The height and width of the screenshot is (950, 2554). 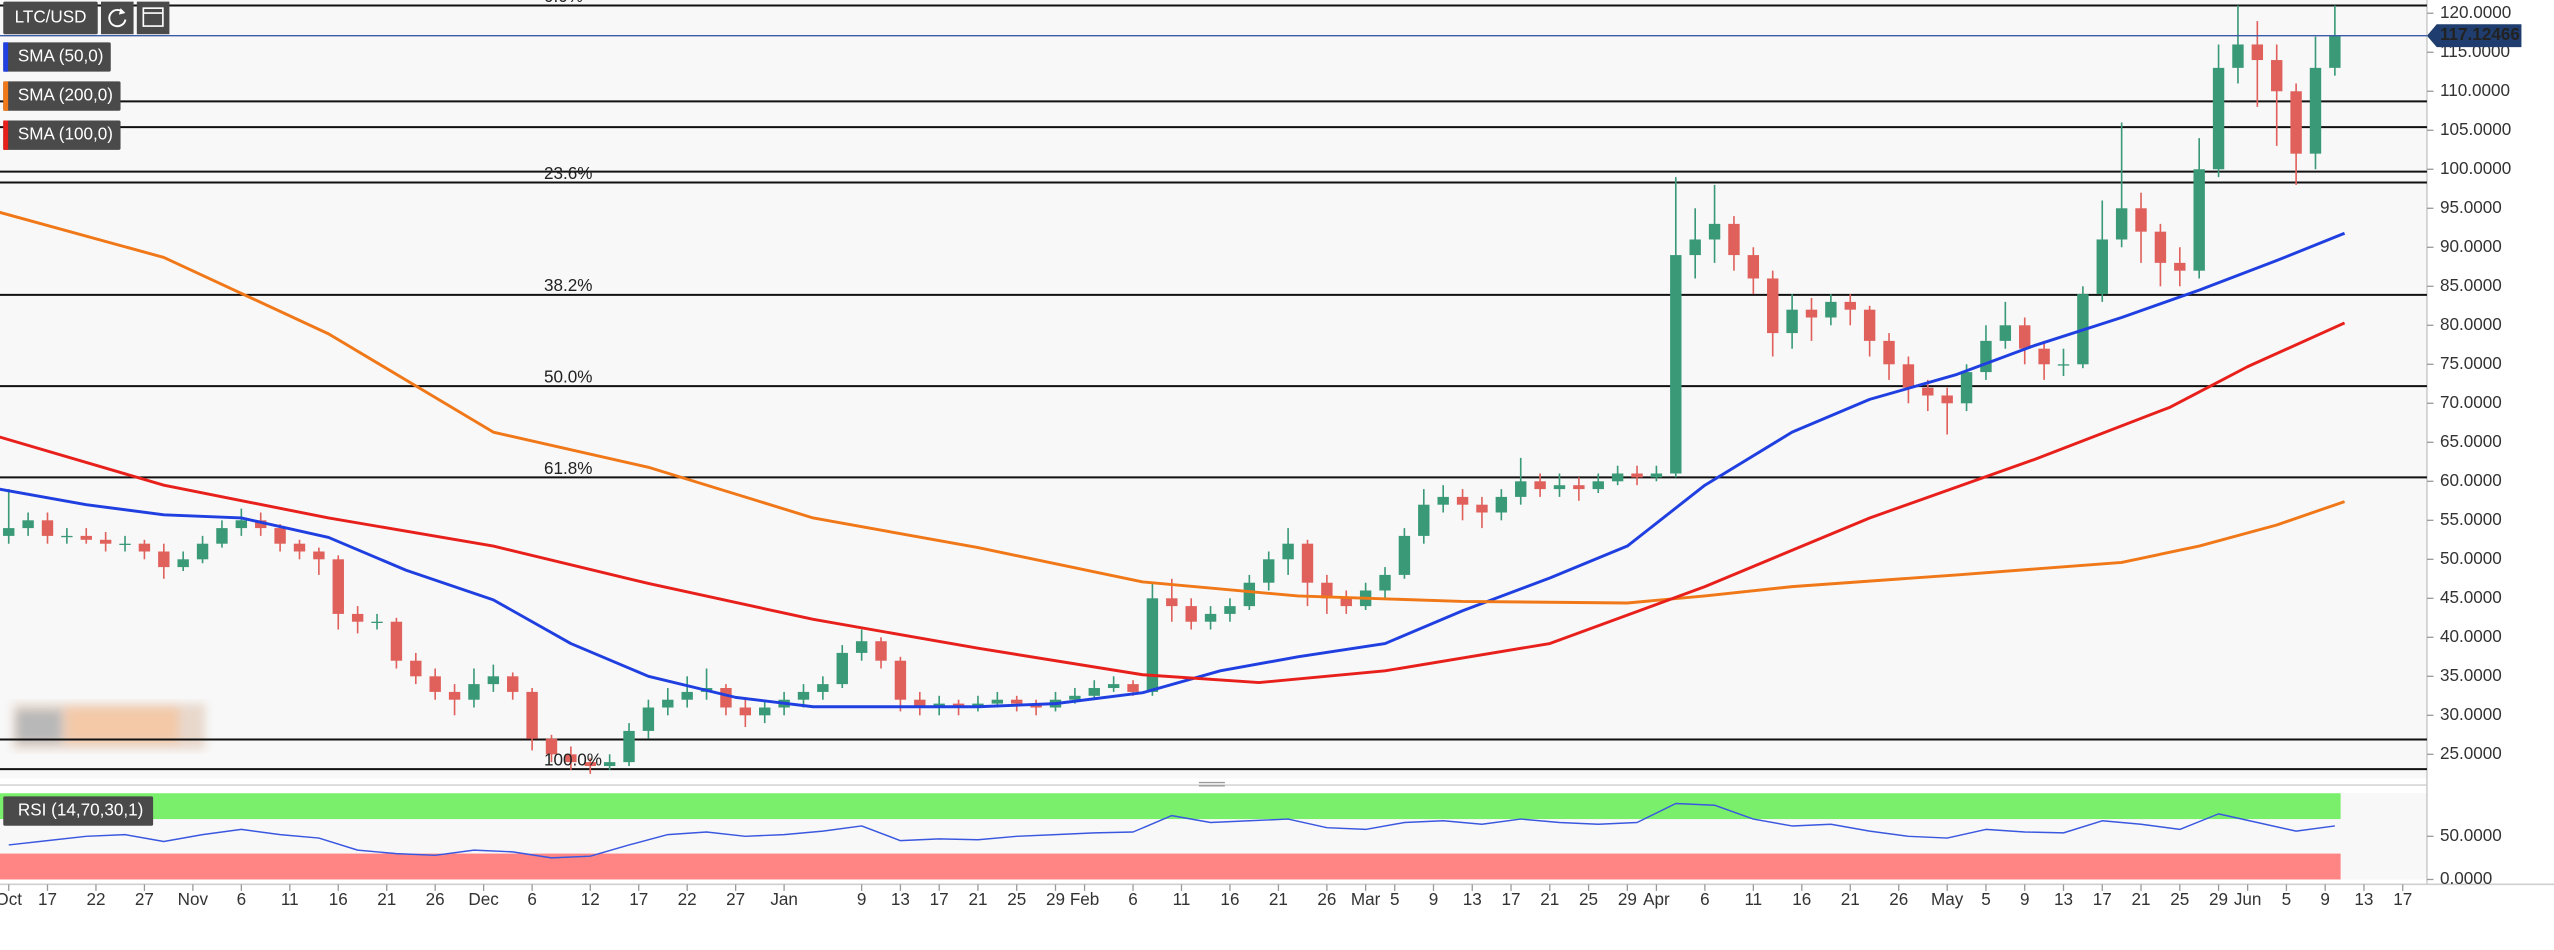 What do you see at coordinates (57, 57) in the screenshot?
I see `legend-item: SMA (50,0)` at bounding box center [57, 57].